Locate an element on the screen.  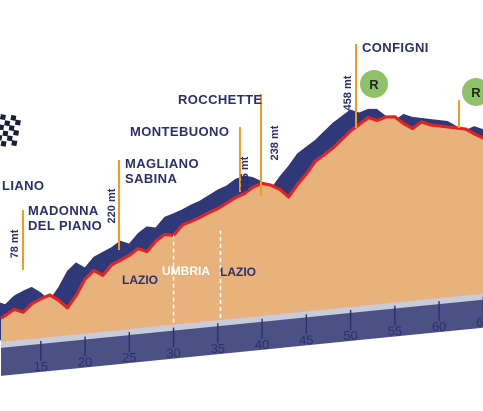
km-label-40: 40 is located at coordinates (262, 344).